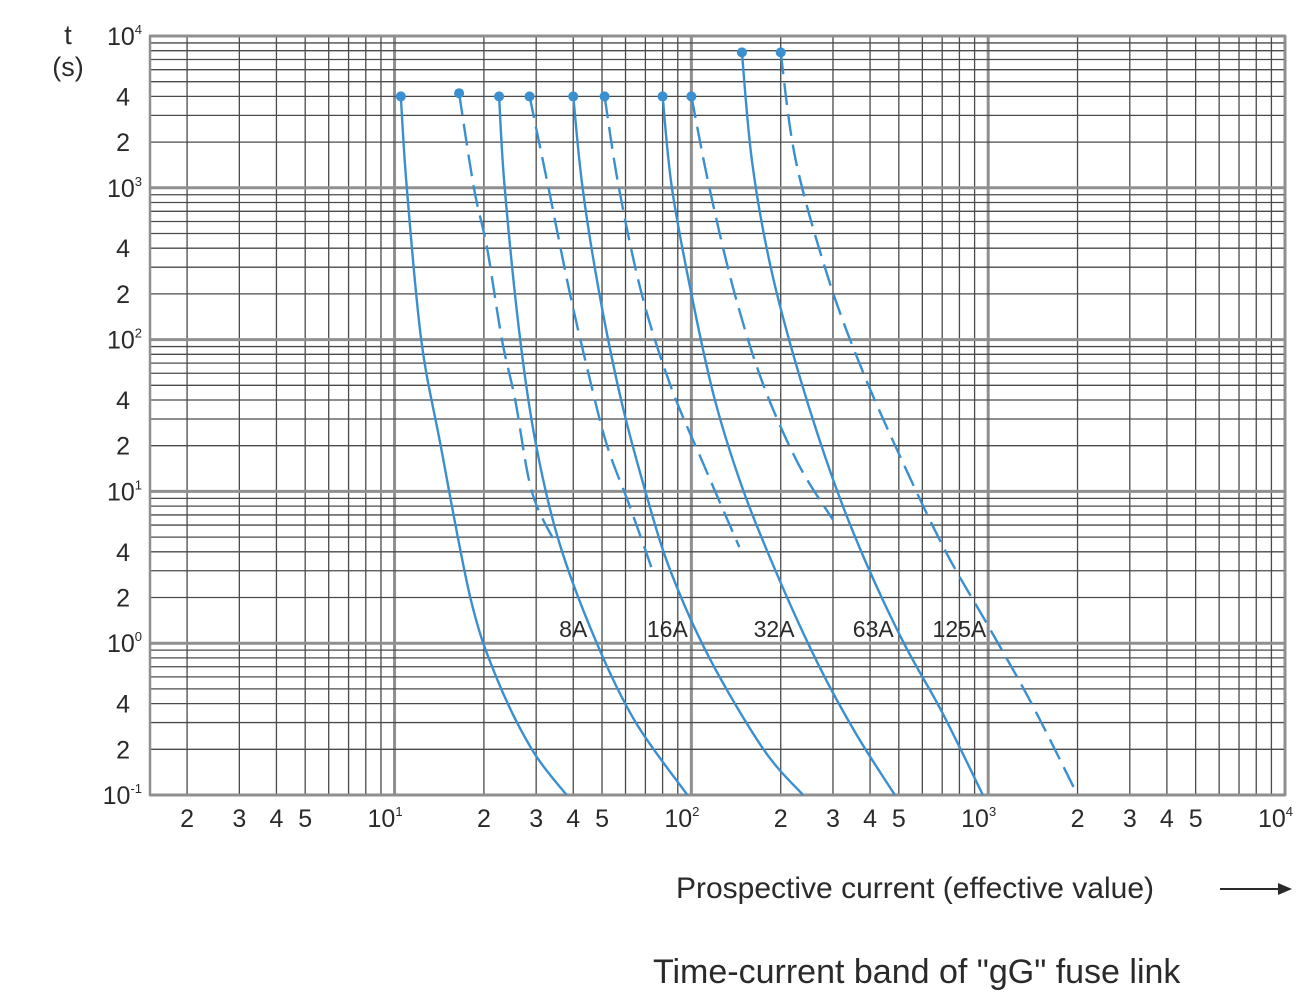 Image resolution: width=1298 pixels, height=1002 pixels. I want to click on curve-16A-solid, so click(593, 446).